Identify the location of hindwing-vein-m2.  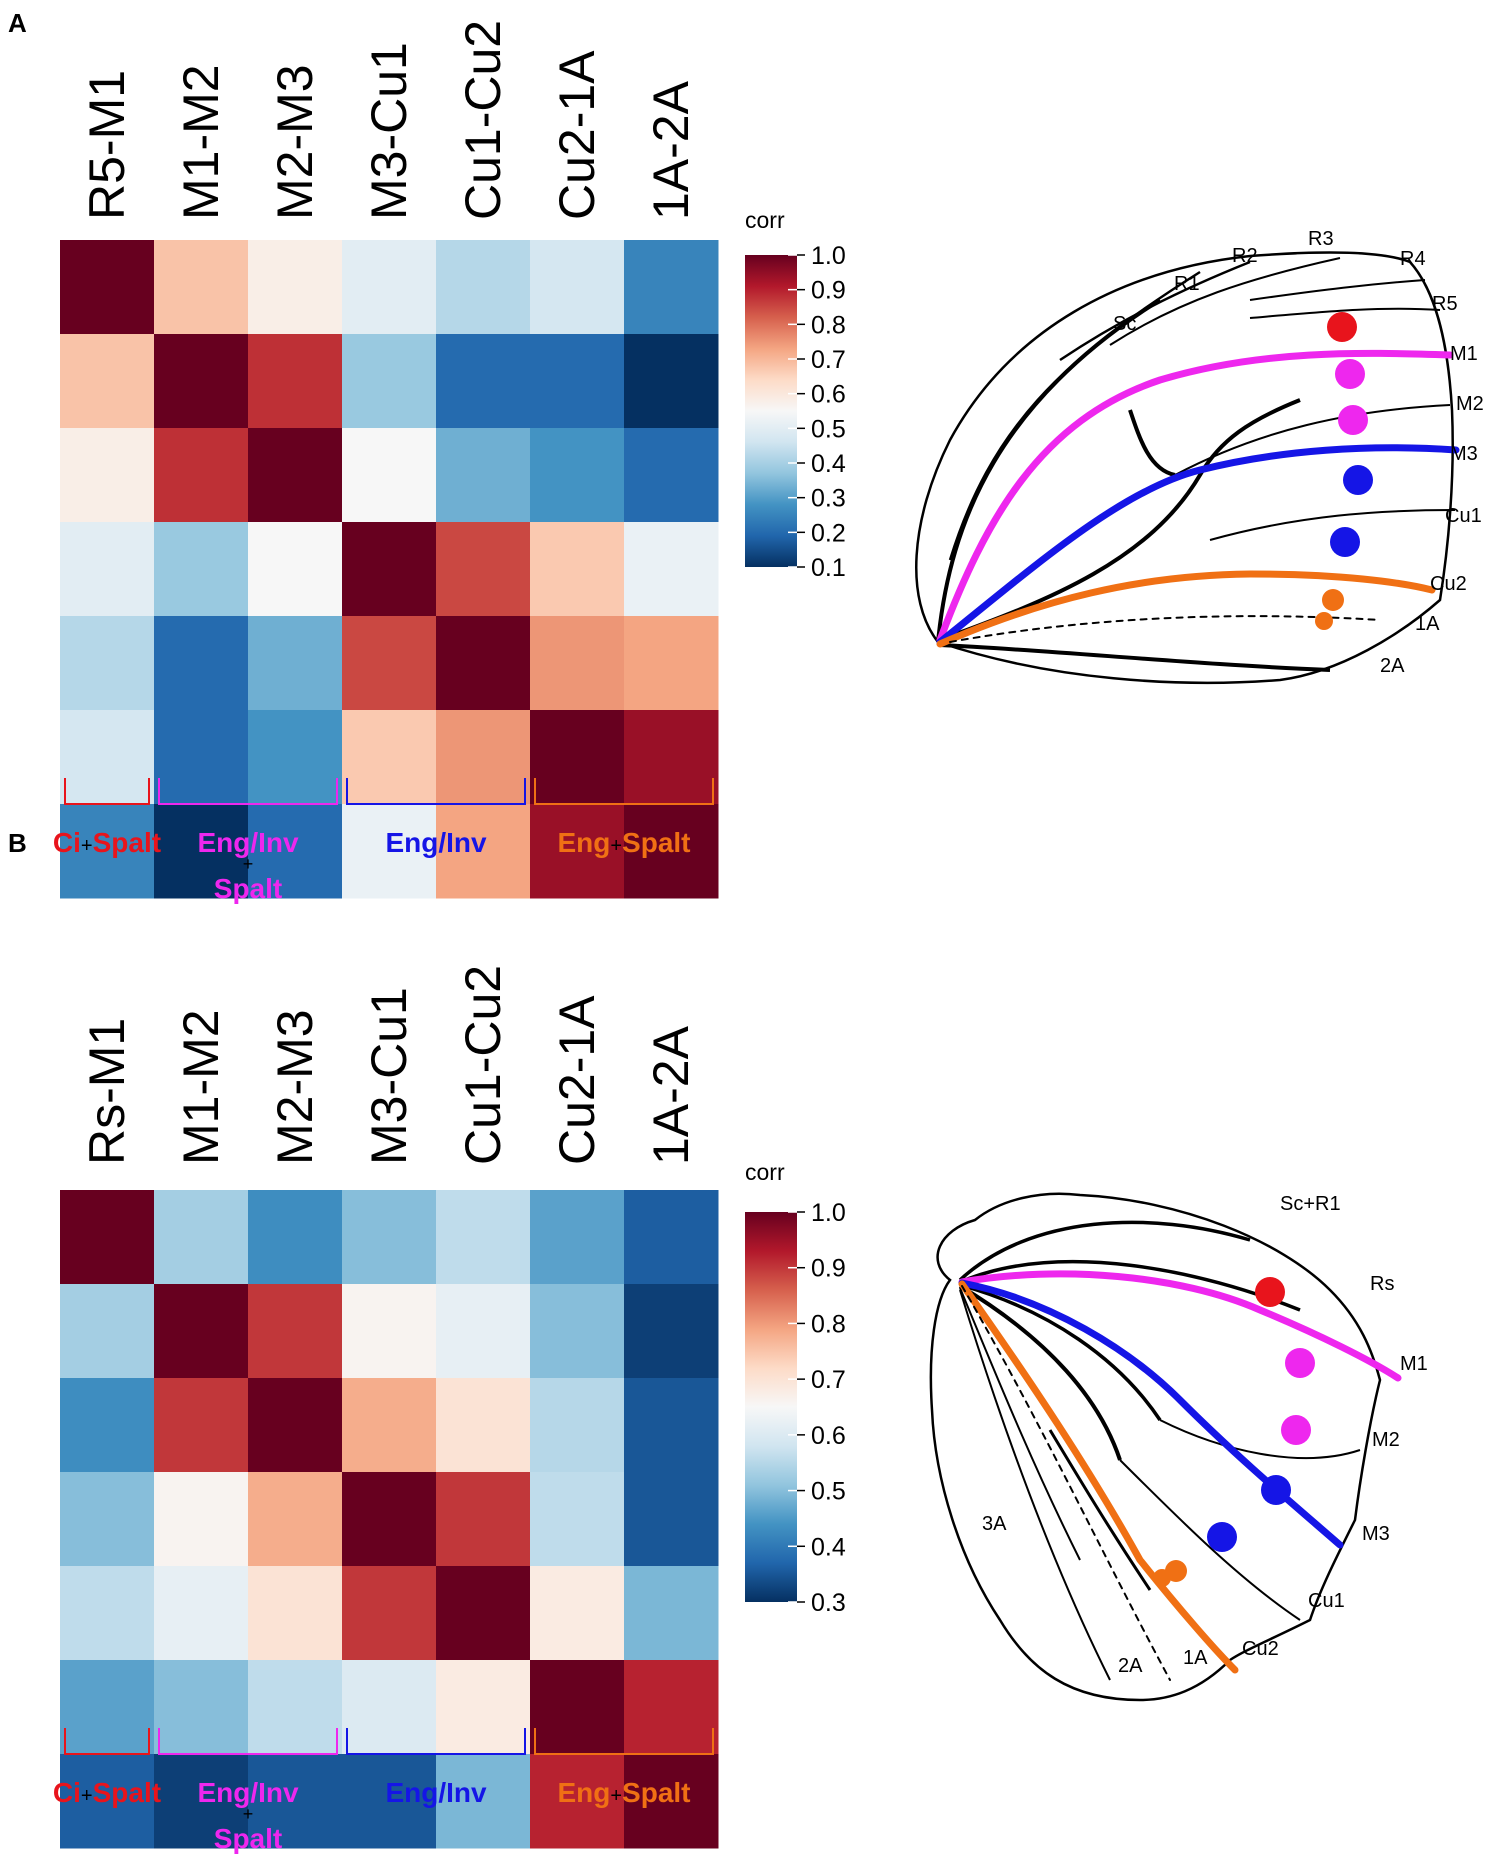
(1260, 1439).